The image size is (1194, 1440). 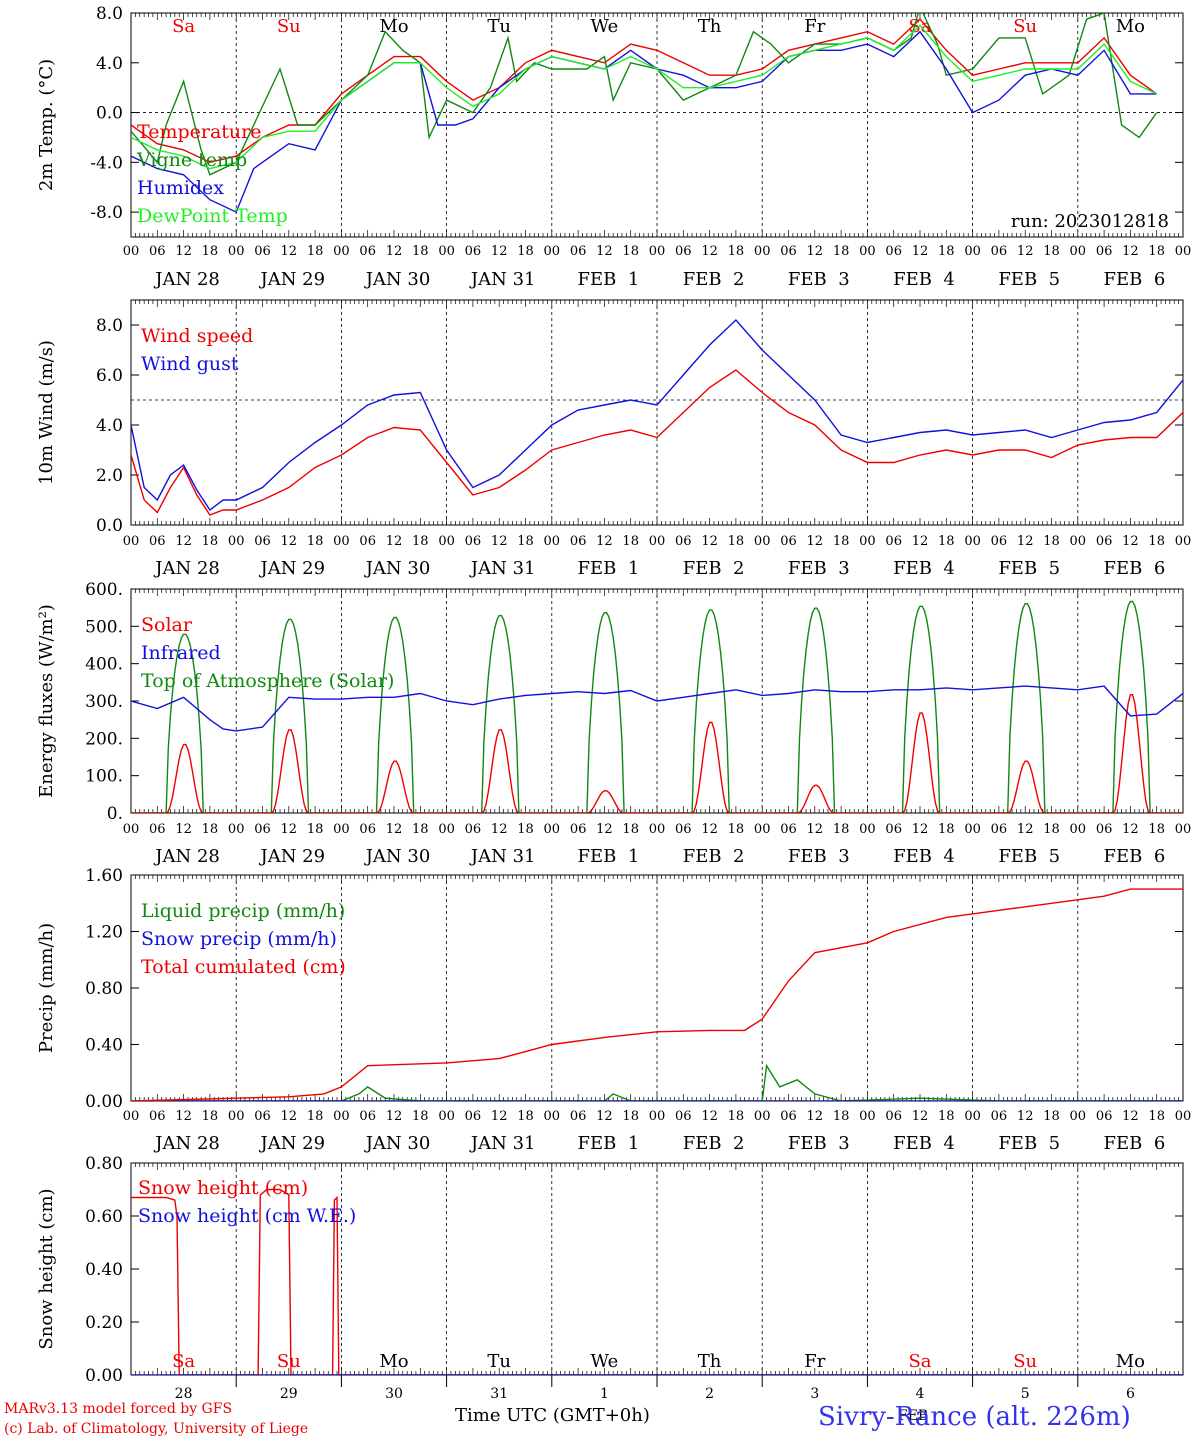 What do you see at coordinates (552, 1415) in the screenshot?
I see `x-axis-title: Time UTC (GMT+0h)` at bounding box center [552, 1415].